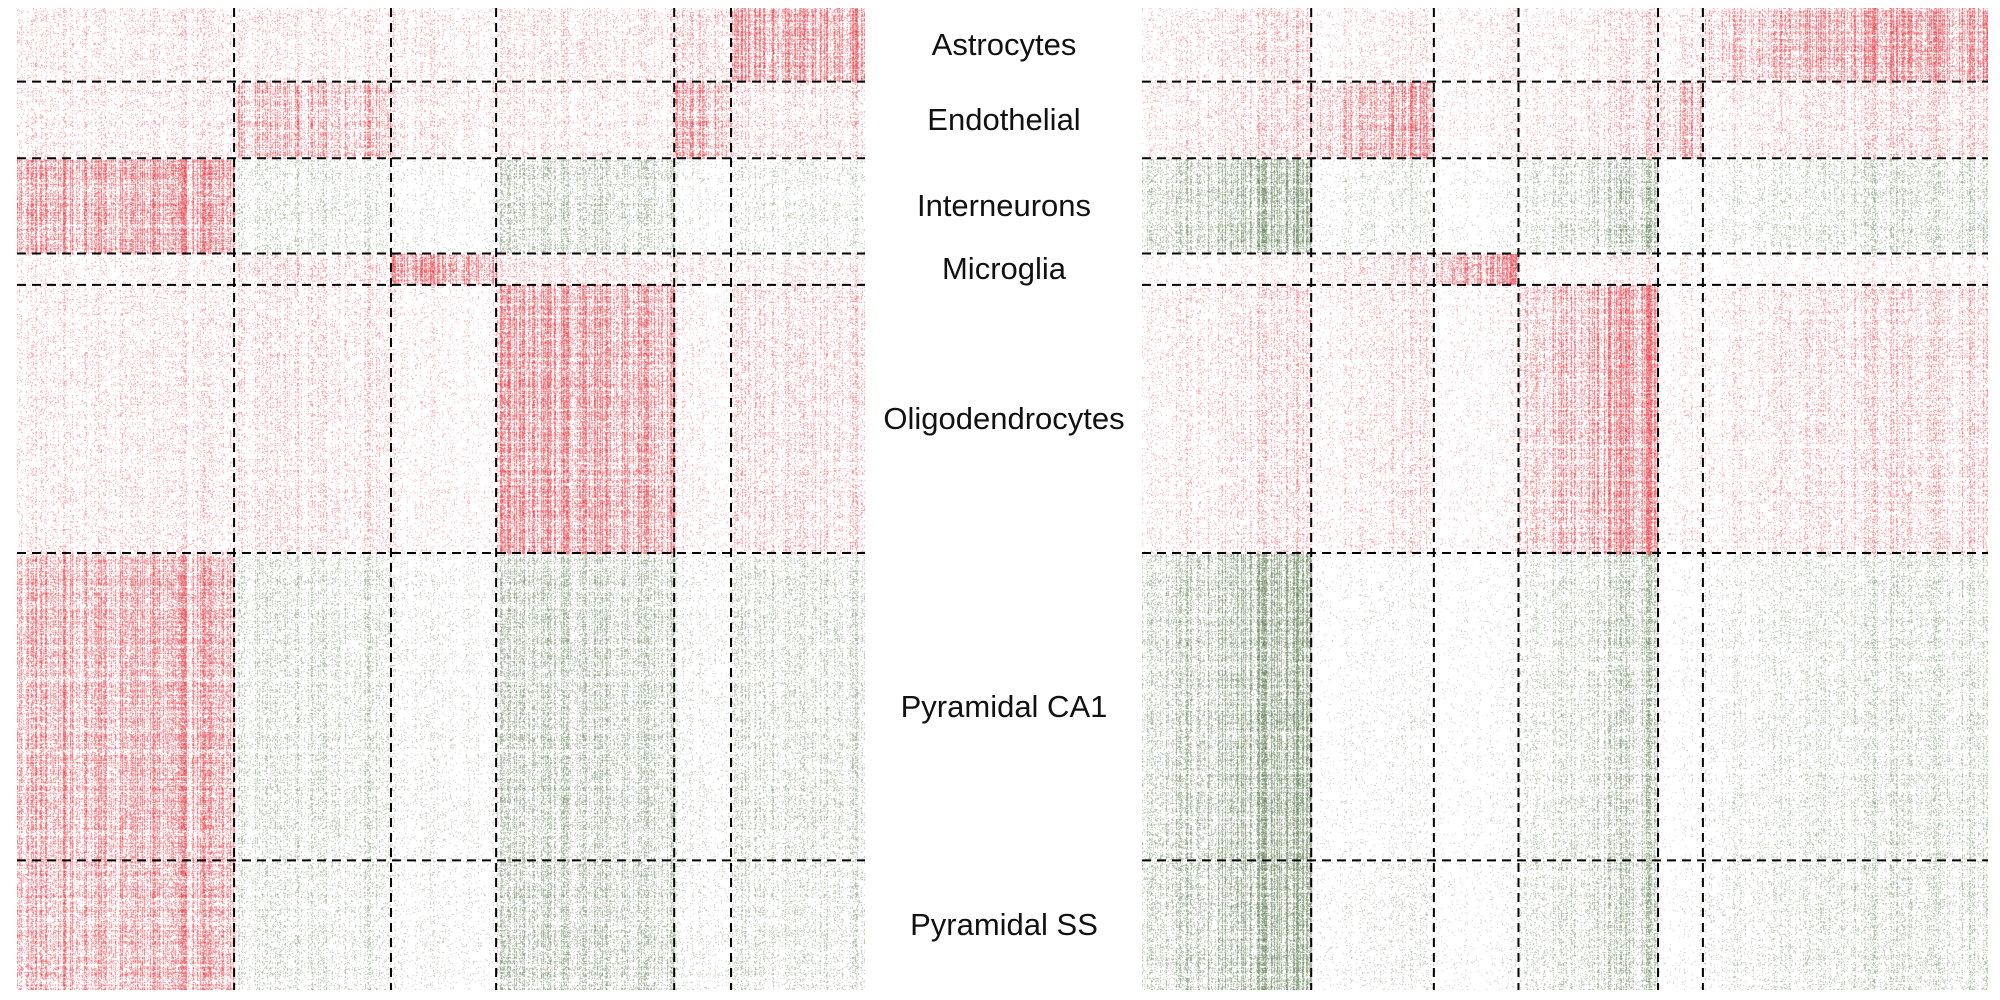 This screenshot has width=2000, height=1000. What do you see at coordinates (1004, 205) in the screenshot?
I see `cluster-label-interneurons: Interneurons` at bounding box center [1004, 205].